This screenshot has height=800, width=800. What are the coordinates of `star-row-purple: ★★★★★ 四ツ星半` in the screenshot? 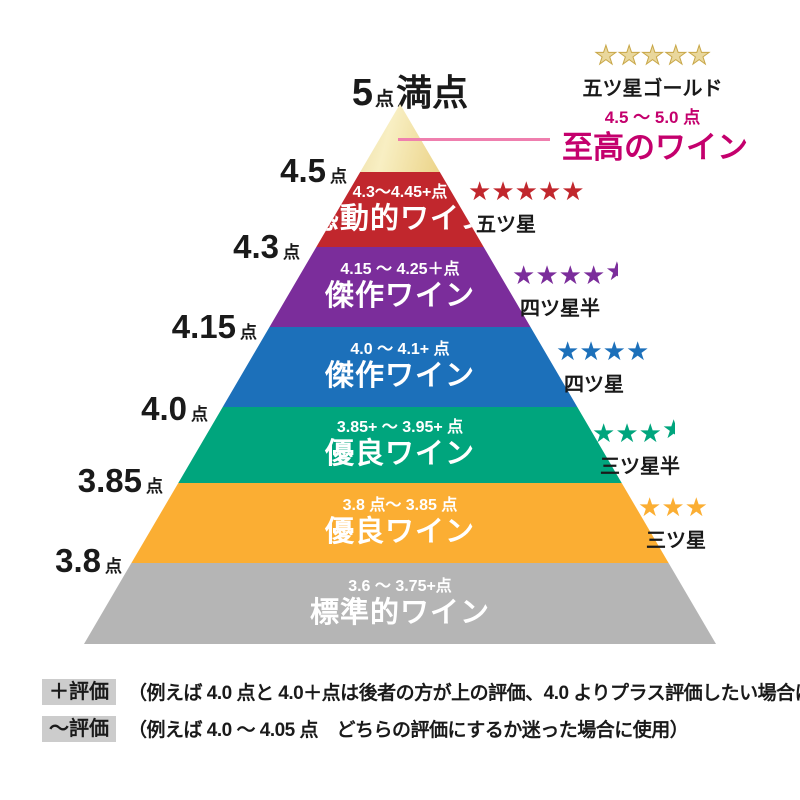 It's located at (565, 289).